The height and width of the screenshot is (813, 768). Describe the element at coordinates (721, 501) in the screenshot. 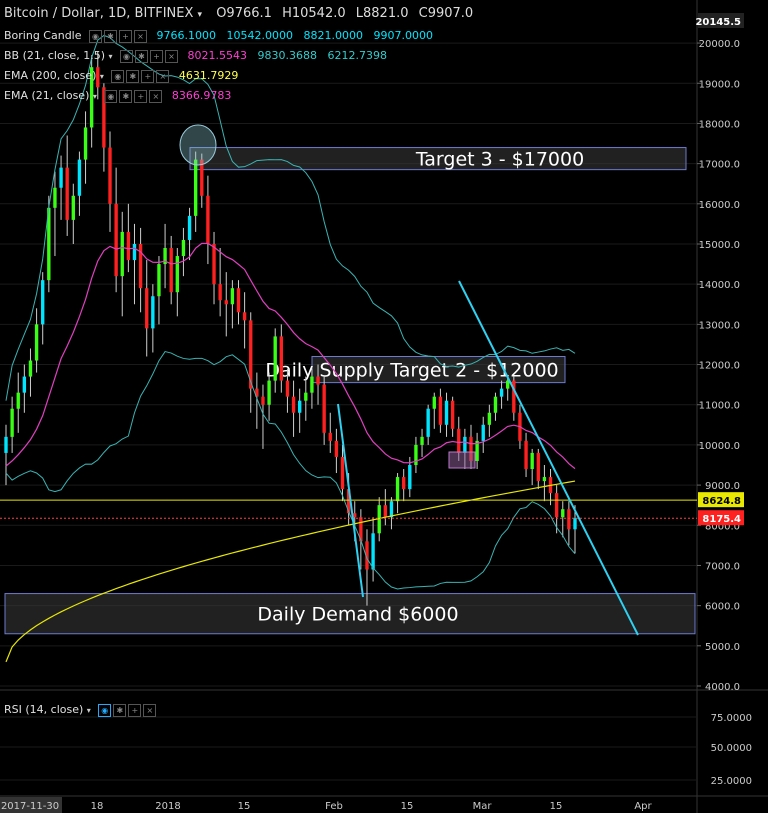

I see `price-label: 8624.8` at that location.